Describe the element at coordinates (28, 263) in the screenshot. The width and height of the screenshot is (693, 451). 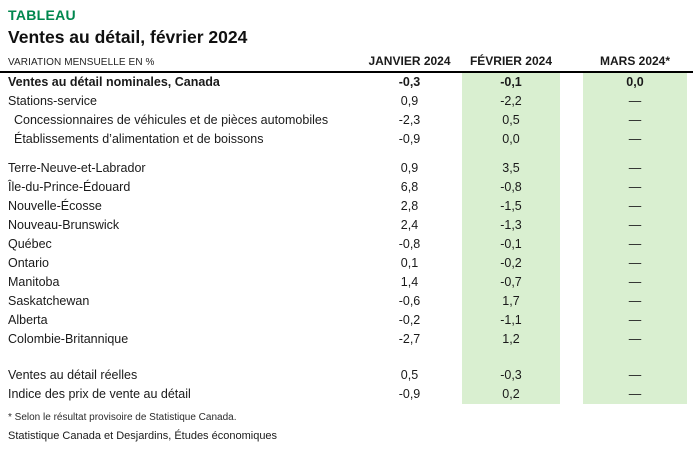
I see `row-label: Ontario` at that location.